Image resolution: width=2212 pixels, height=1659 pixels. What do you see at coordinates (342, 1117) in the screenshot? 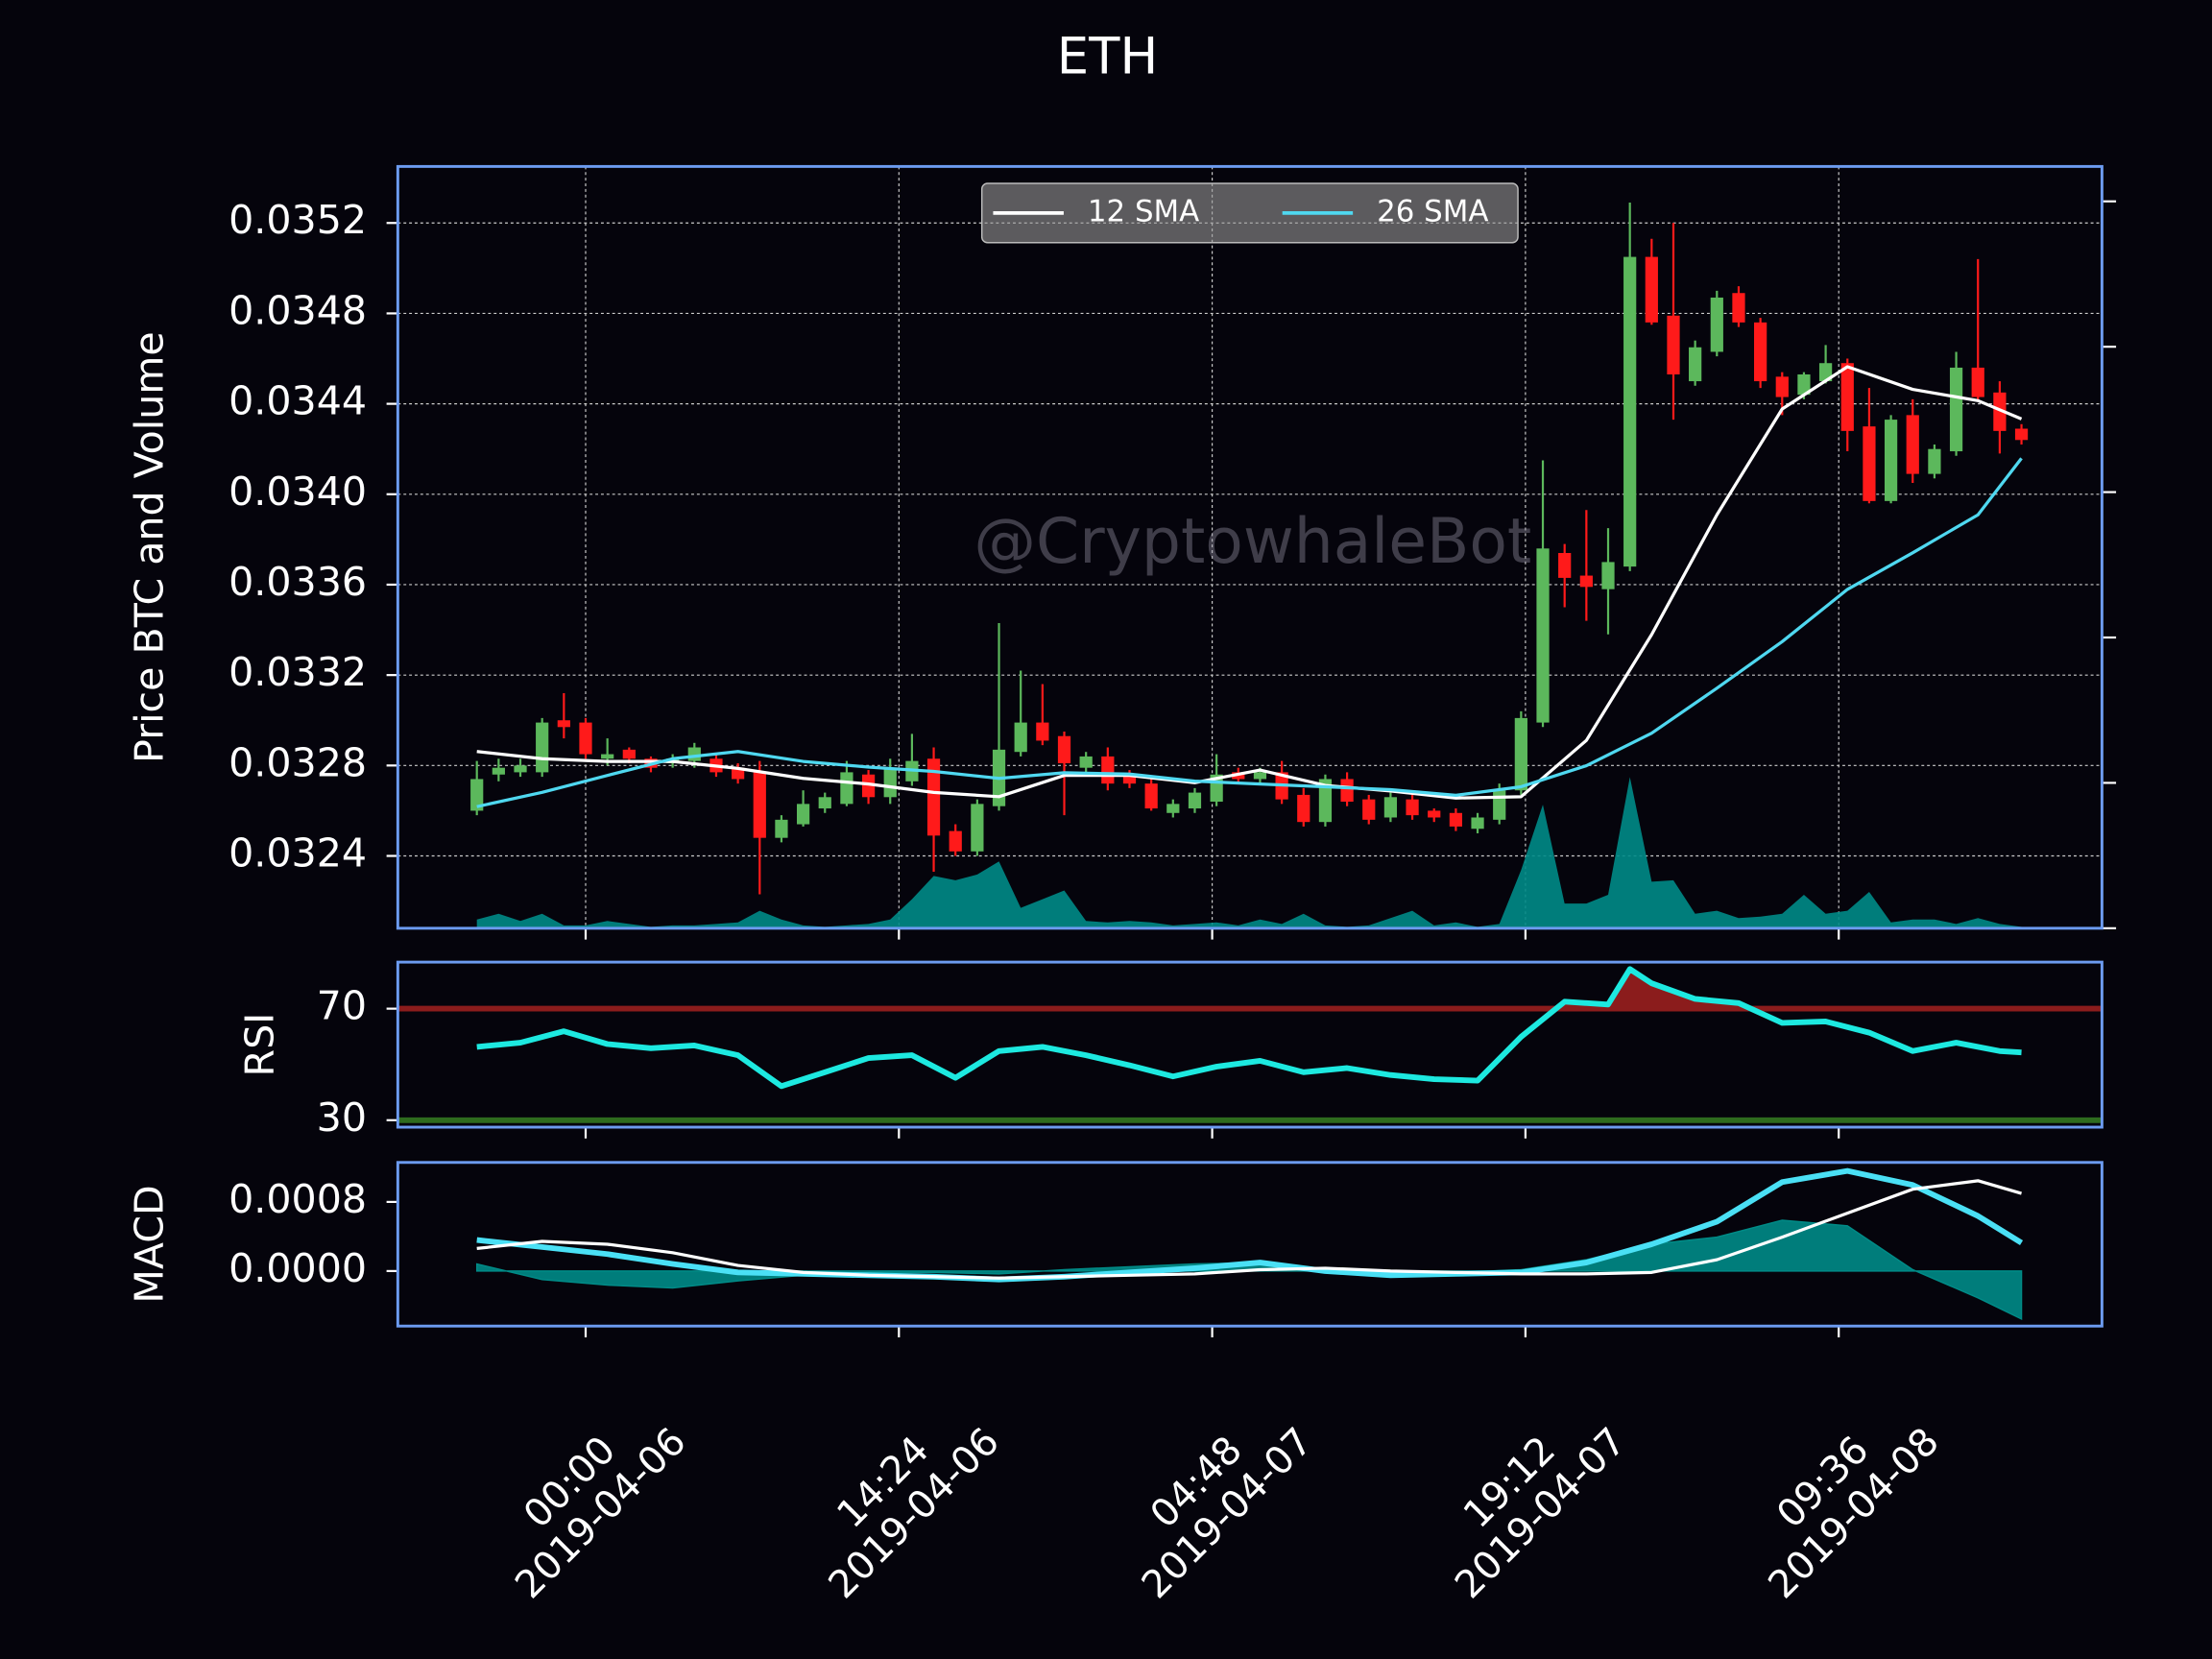
I see `y-tick-label: 30` at bounding box center [342, 1117].